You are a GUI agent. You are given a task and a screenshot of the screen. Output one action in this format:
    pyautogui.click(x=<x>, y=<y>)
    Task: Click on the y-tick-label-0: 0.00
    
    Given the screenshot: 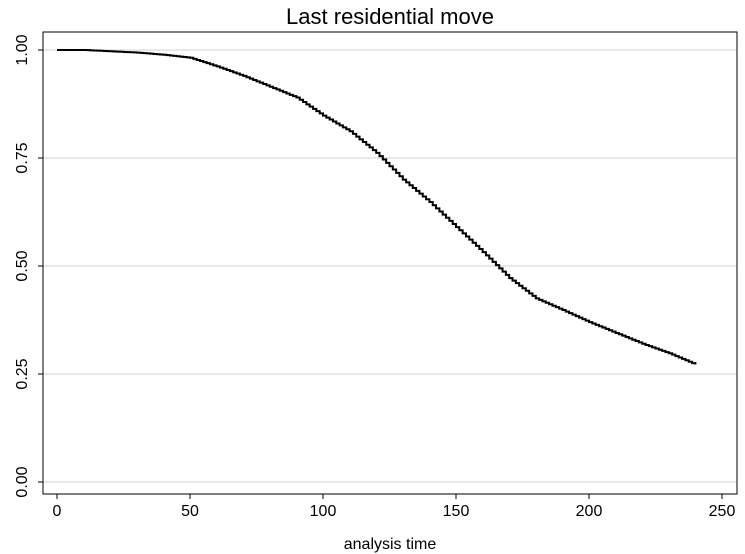 What is the action you would take?
    pyautogui.click(x=22, y=481)
    